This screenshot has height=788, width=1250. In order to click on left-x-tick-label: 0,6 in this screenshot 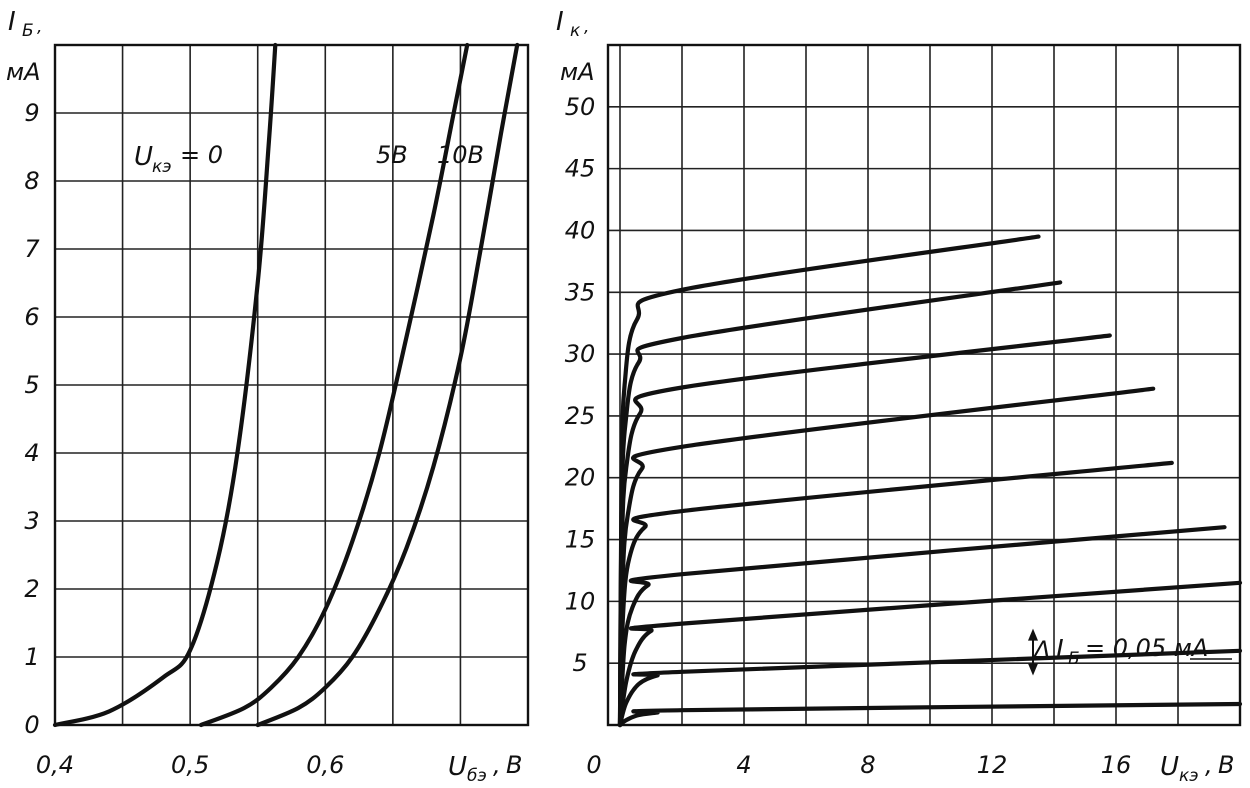, I will do `click(325, 765)`.